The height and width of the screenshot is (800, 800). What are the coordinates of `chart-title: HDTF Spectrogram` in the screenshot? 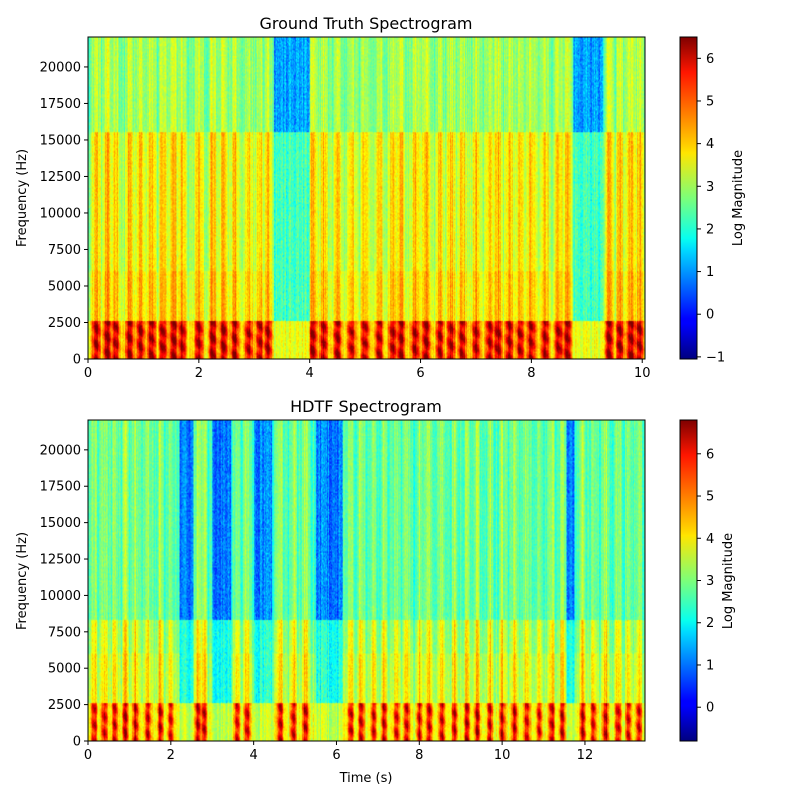 It's located at (366, 406).